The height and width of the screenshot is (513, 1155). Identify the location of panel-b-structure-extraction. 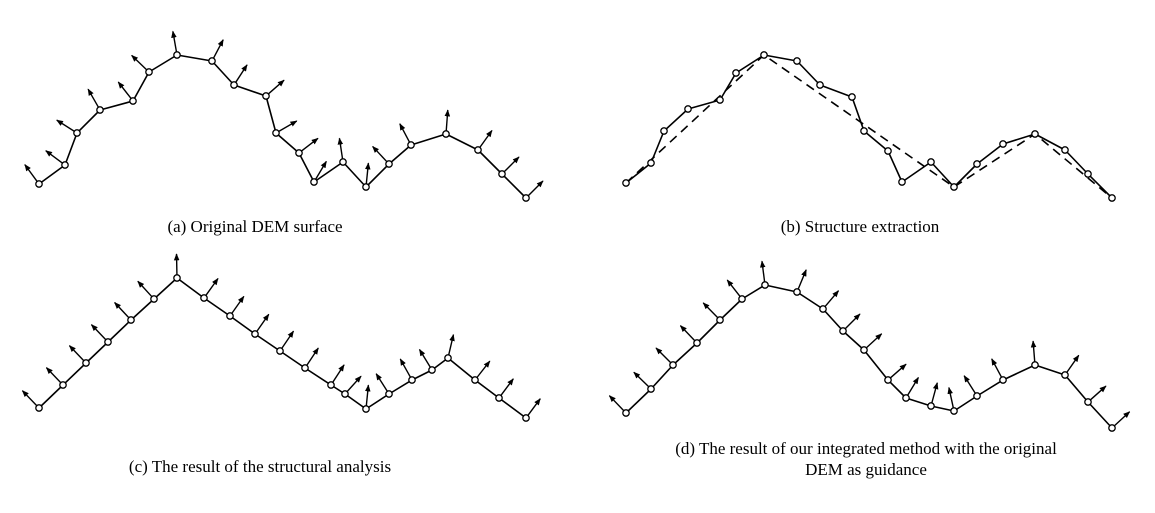
(869, 126).